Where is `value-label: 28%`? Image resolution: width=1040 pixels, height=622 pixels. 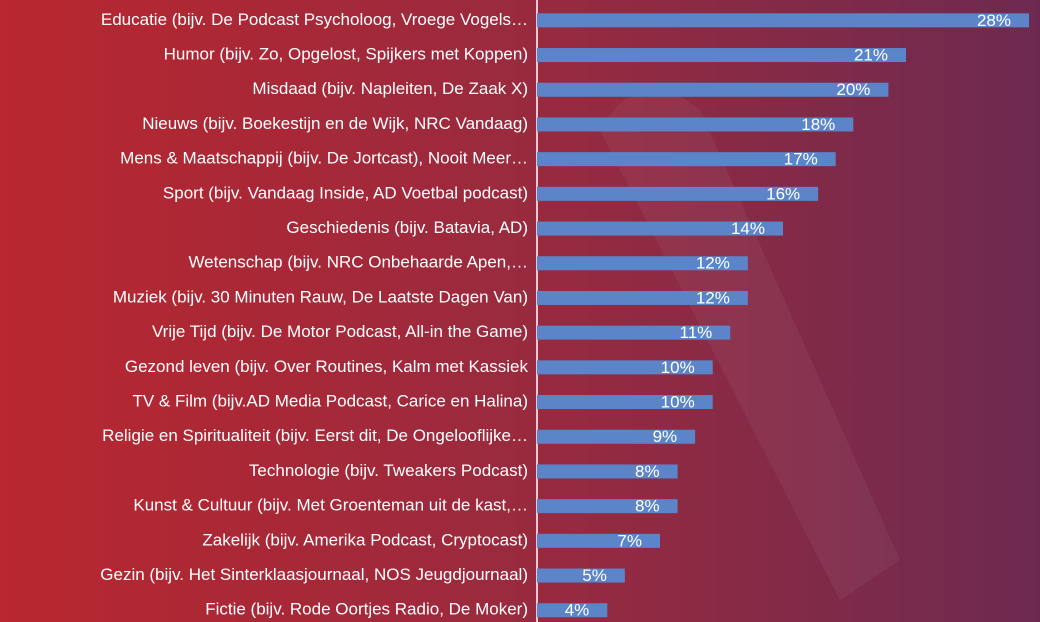
value-label: 28% is located at coordinates (994, 20).